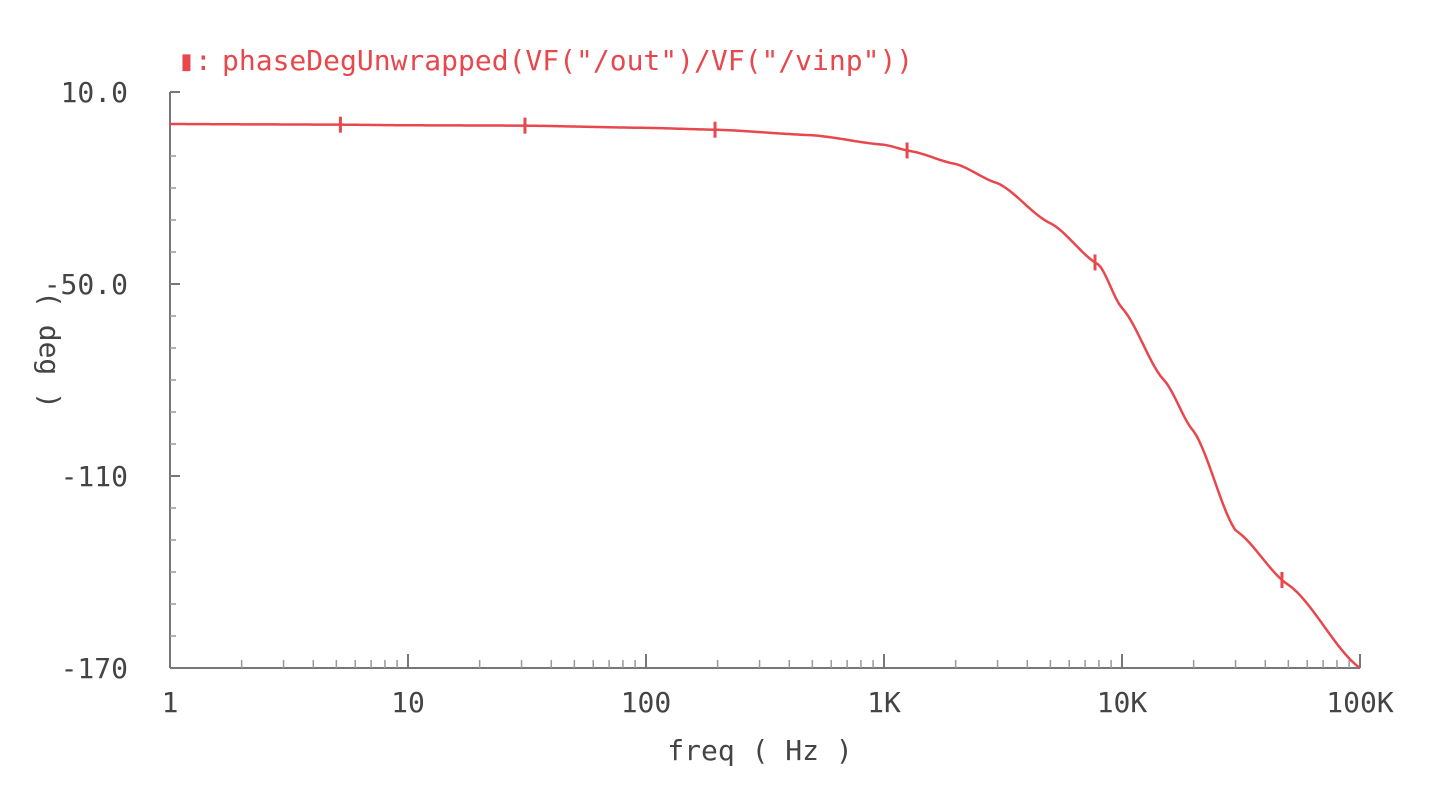 Image resolution: width=1433 pixels, height=793 pixels. I want to click on x-tick-label: 10, so click(408, 702).